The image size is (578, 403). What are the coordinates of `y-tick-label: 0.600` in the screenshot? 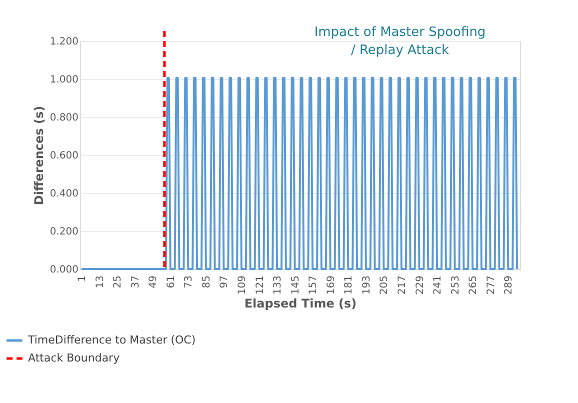 It's located at (64, 156).